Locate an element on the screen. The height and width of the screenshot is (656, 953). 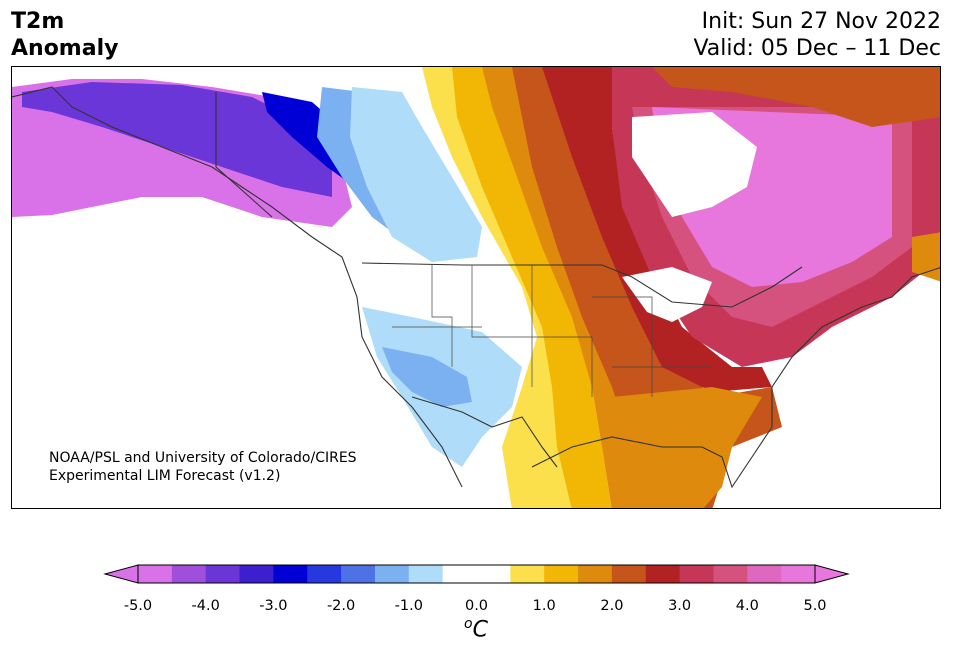
colorbar-tick-label: -5.0 is located at coordinates (138, 606).